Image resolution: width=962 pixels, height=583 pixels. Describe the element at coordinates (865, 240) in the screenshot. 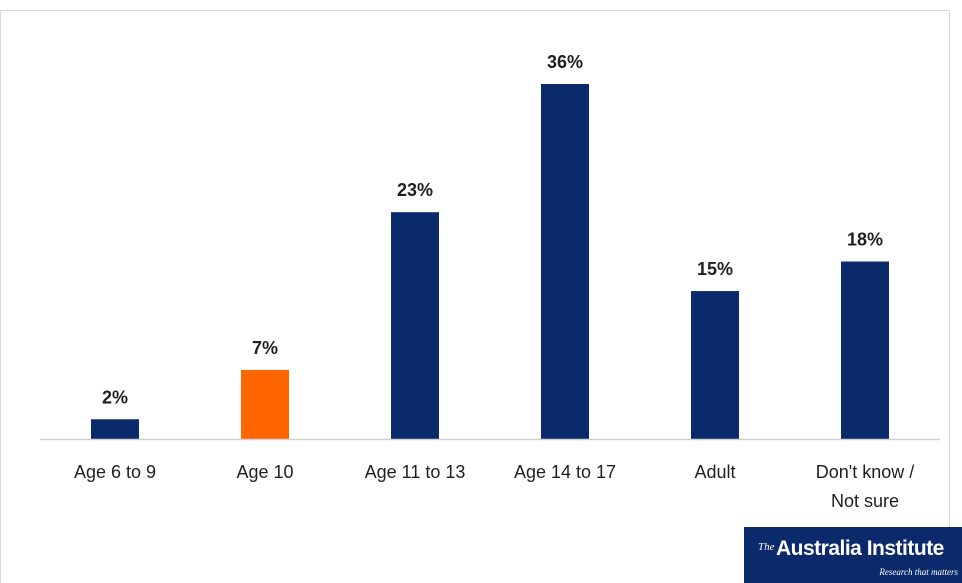

I see `data-label-don-t-know-not-sure: 18%` at that location.